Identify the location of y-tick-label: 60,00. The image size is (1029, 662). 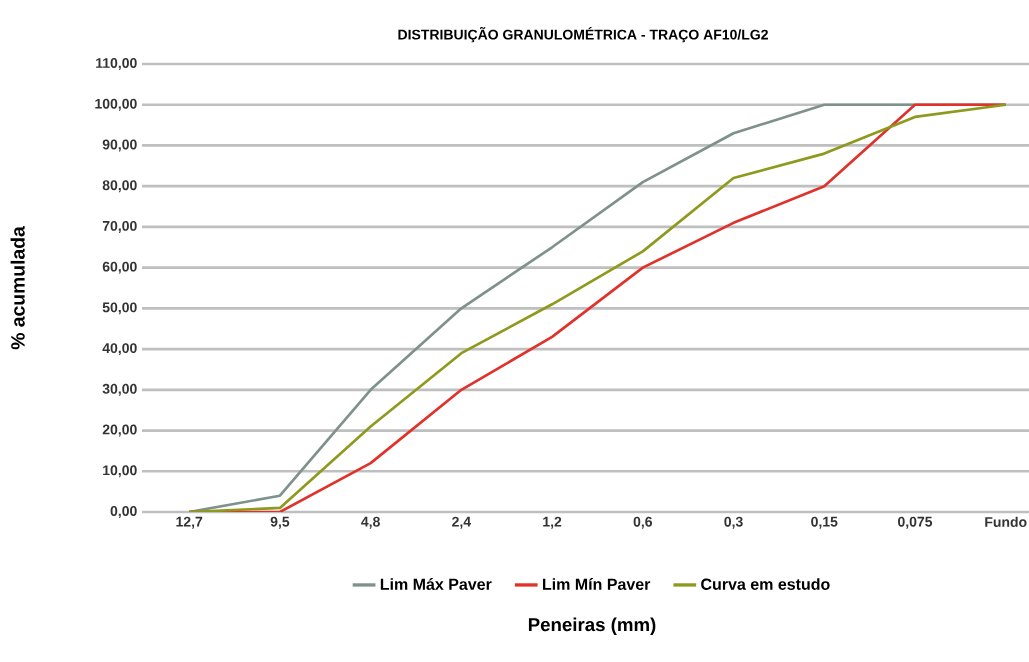
(119, 267).